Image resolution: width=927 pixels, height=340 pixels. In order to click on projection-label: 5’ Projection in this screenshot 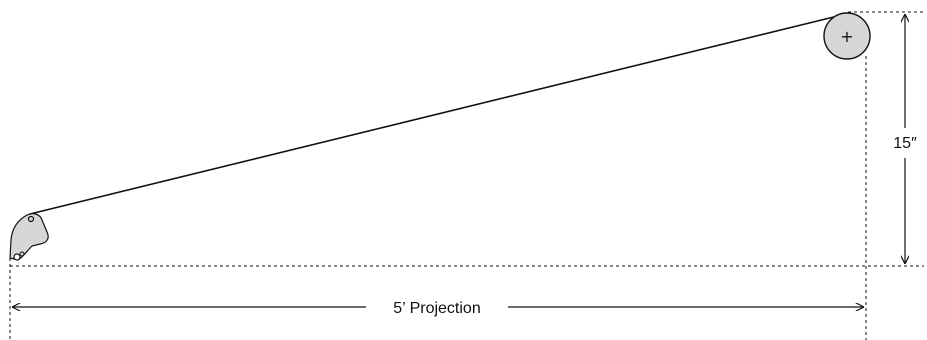, I will do `click(436, 308)`.